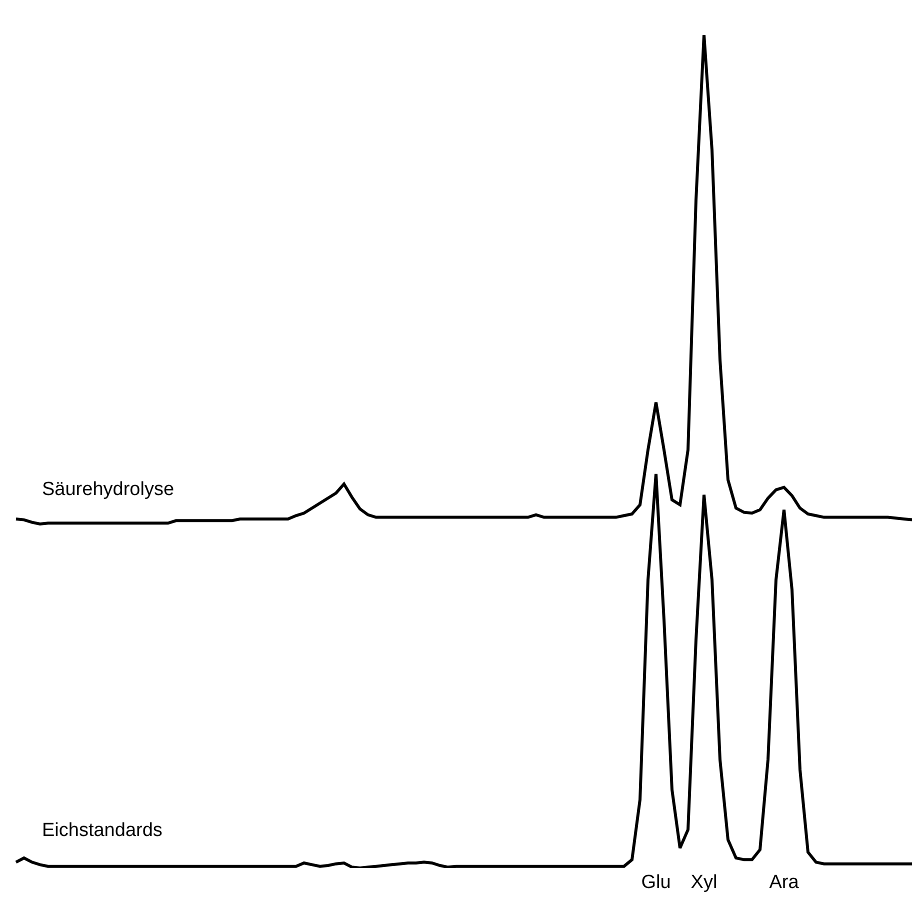  Describe the element at coordinates (102, 830) in the screenshot. I see `series-label: Eichstandards` at that location.